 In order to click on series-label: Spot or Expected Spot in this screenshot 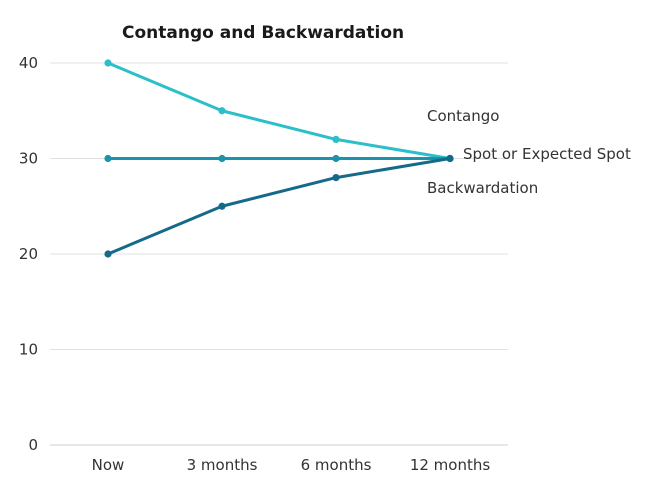, I will do `click(547, 154)`.